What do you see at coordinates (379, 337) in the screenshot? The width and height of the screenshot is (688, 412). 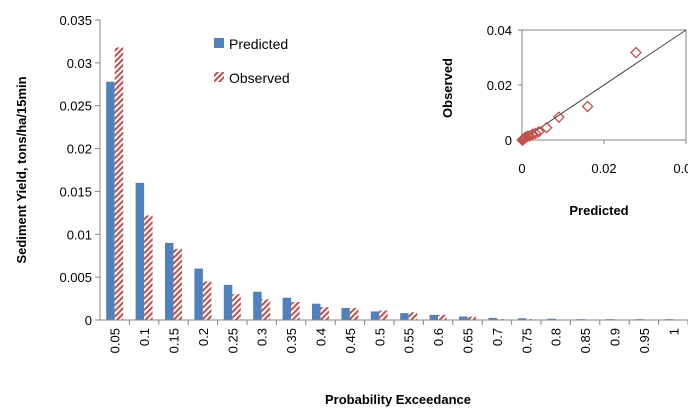 I see `x-tick-label: 0.5` at bounding box center [379, 337].